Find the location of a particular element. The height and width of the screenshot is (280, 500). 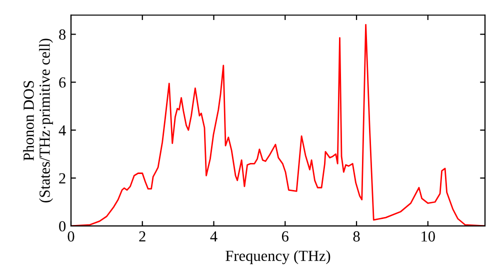

y-tick-label: 6 is located at coordinates (62, 82).